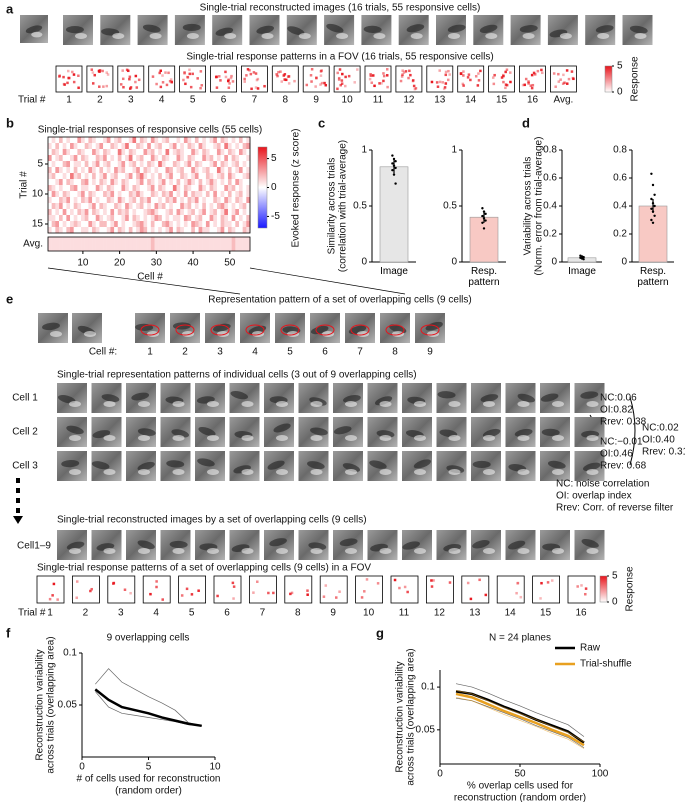  I want to click on x-tick-label: 50, so click(520, 774).